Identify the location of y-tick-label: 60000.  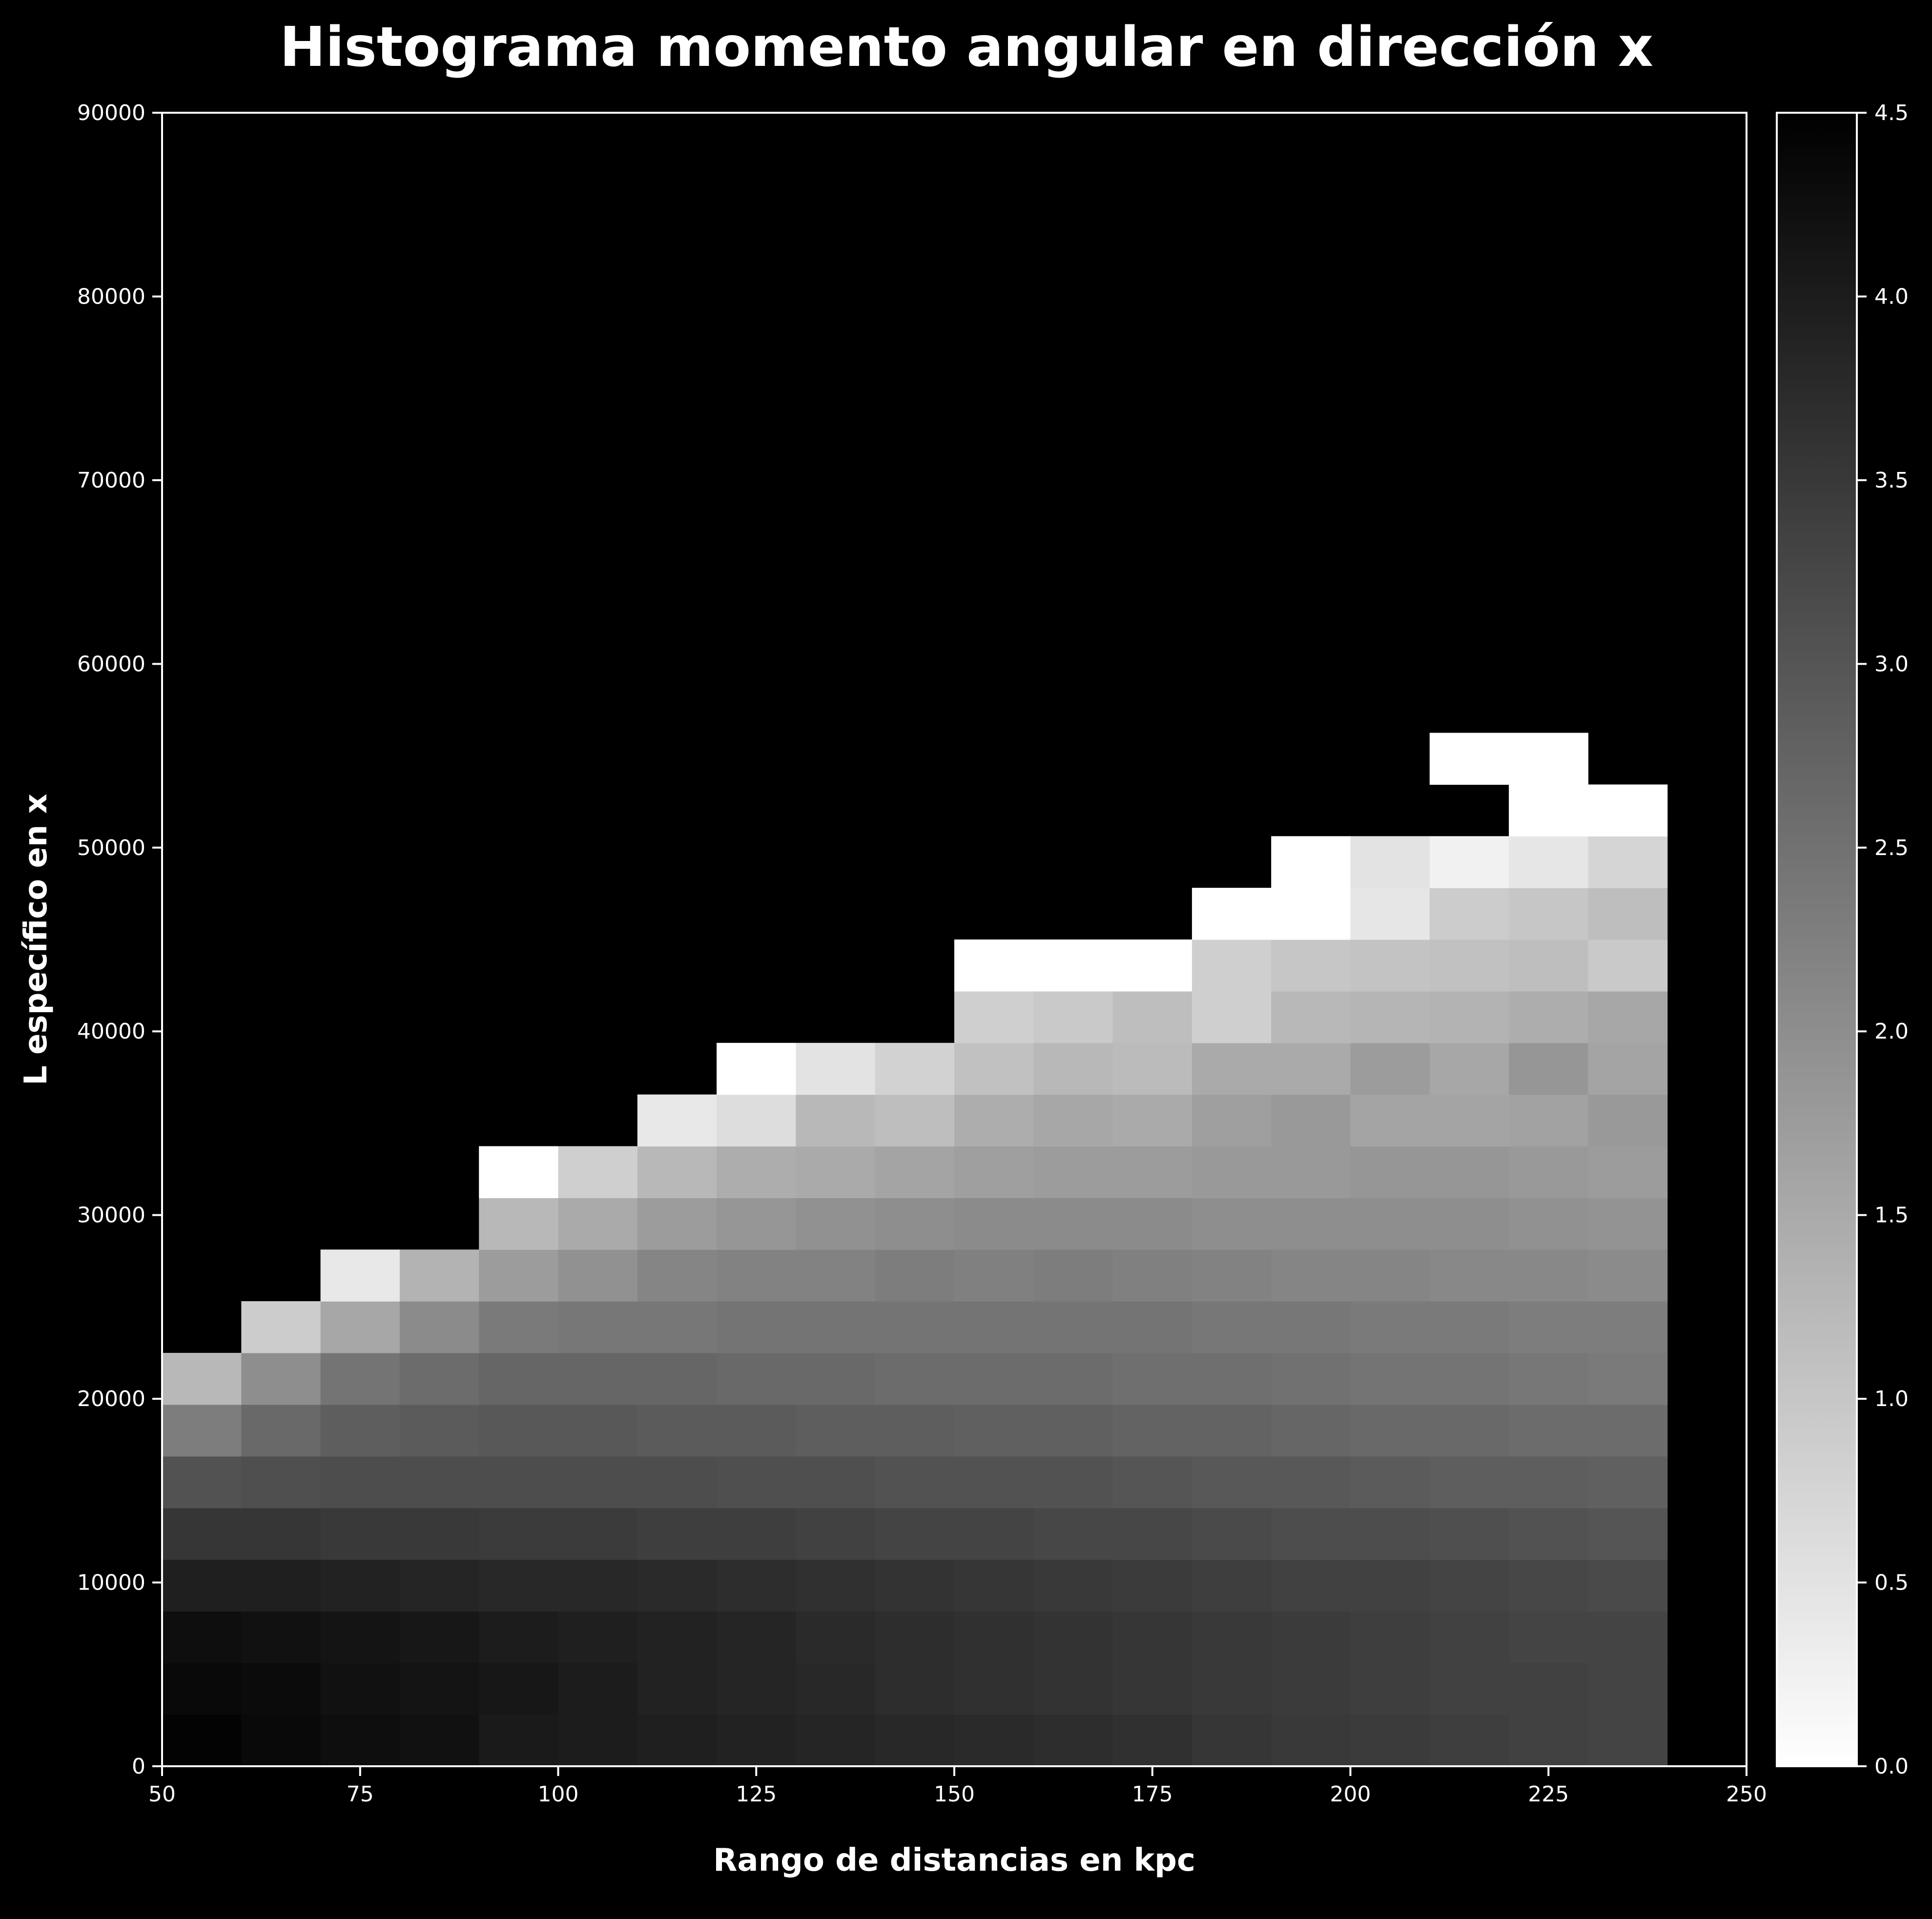
(111, 664).